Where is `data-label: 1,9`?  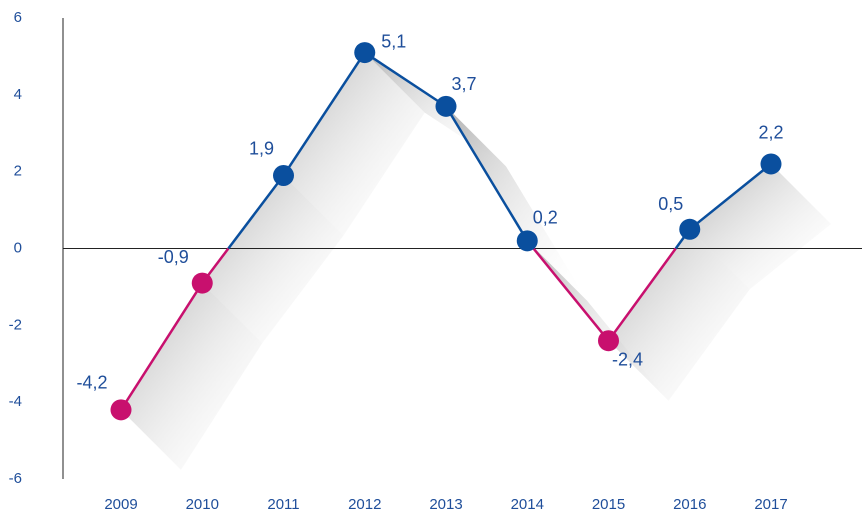 data-label: 1,9 is located at coordinates (261, 148).